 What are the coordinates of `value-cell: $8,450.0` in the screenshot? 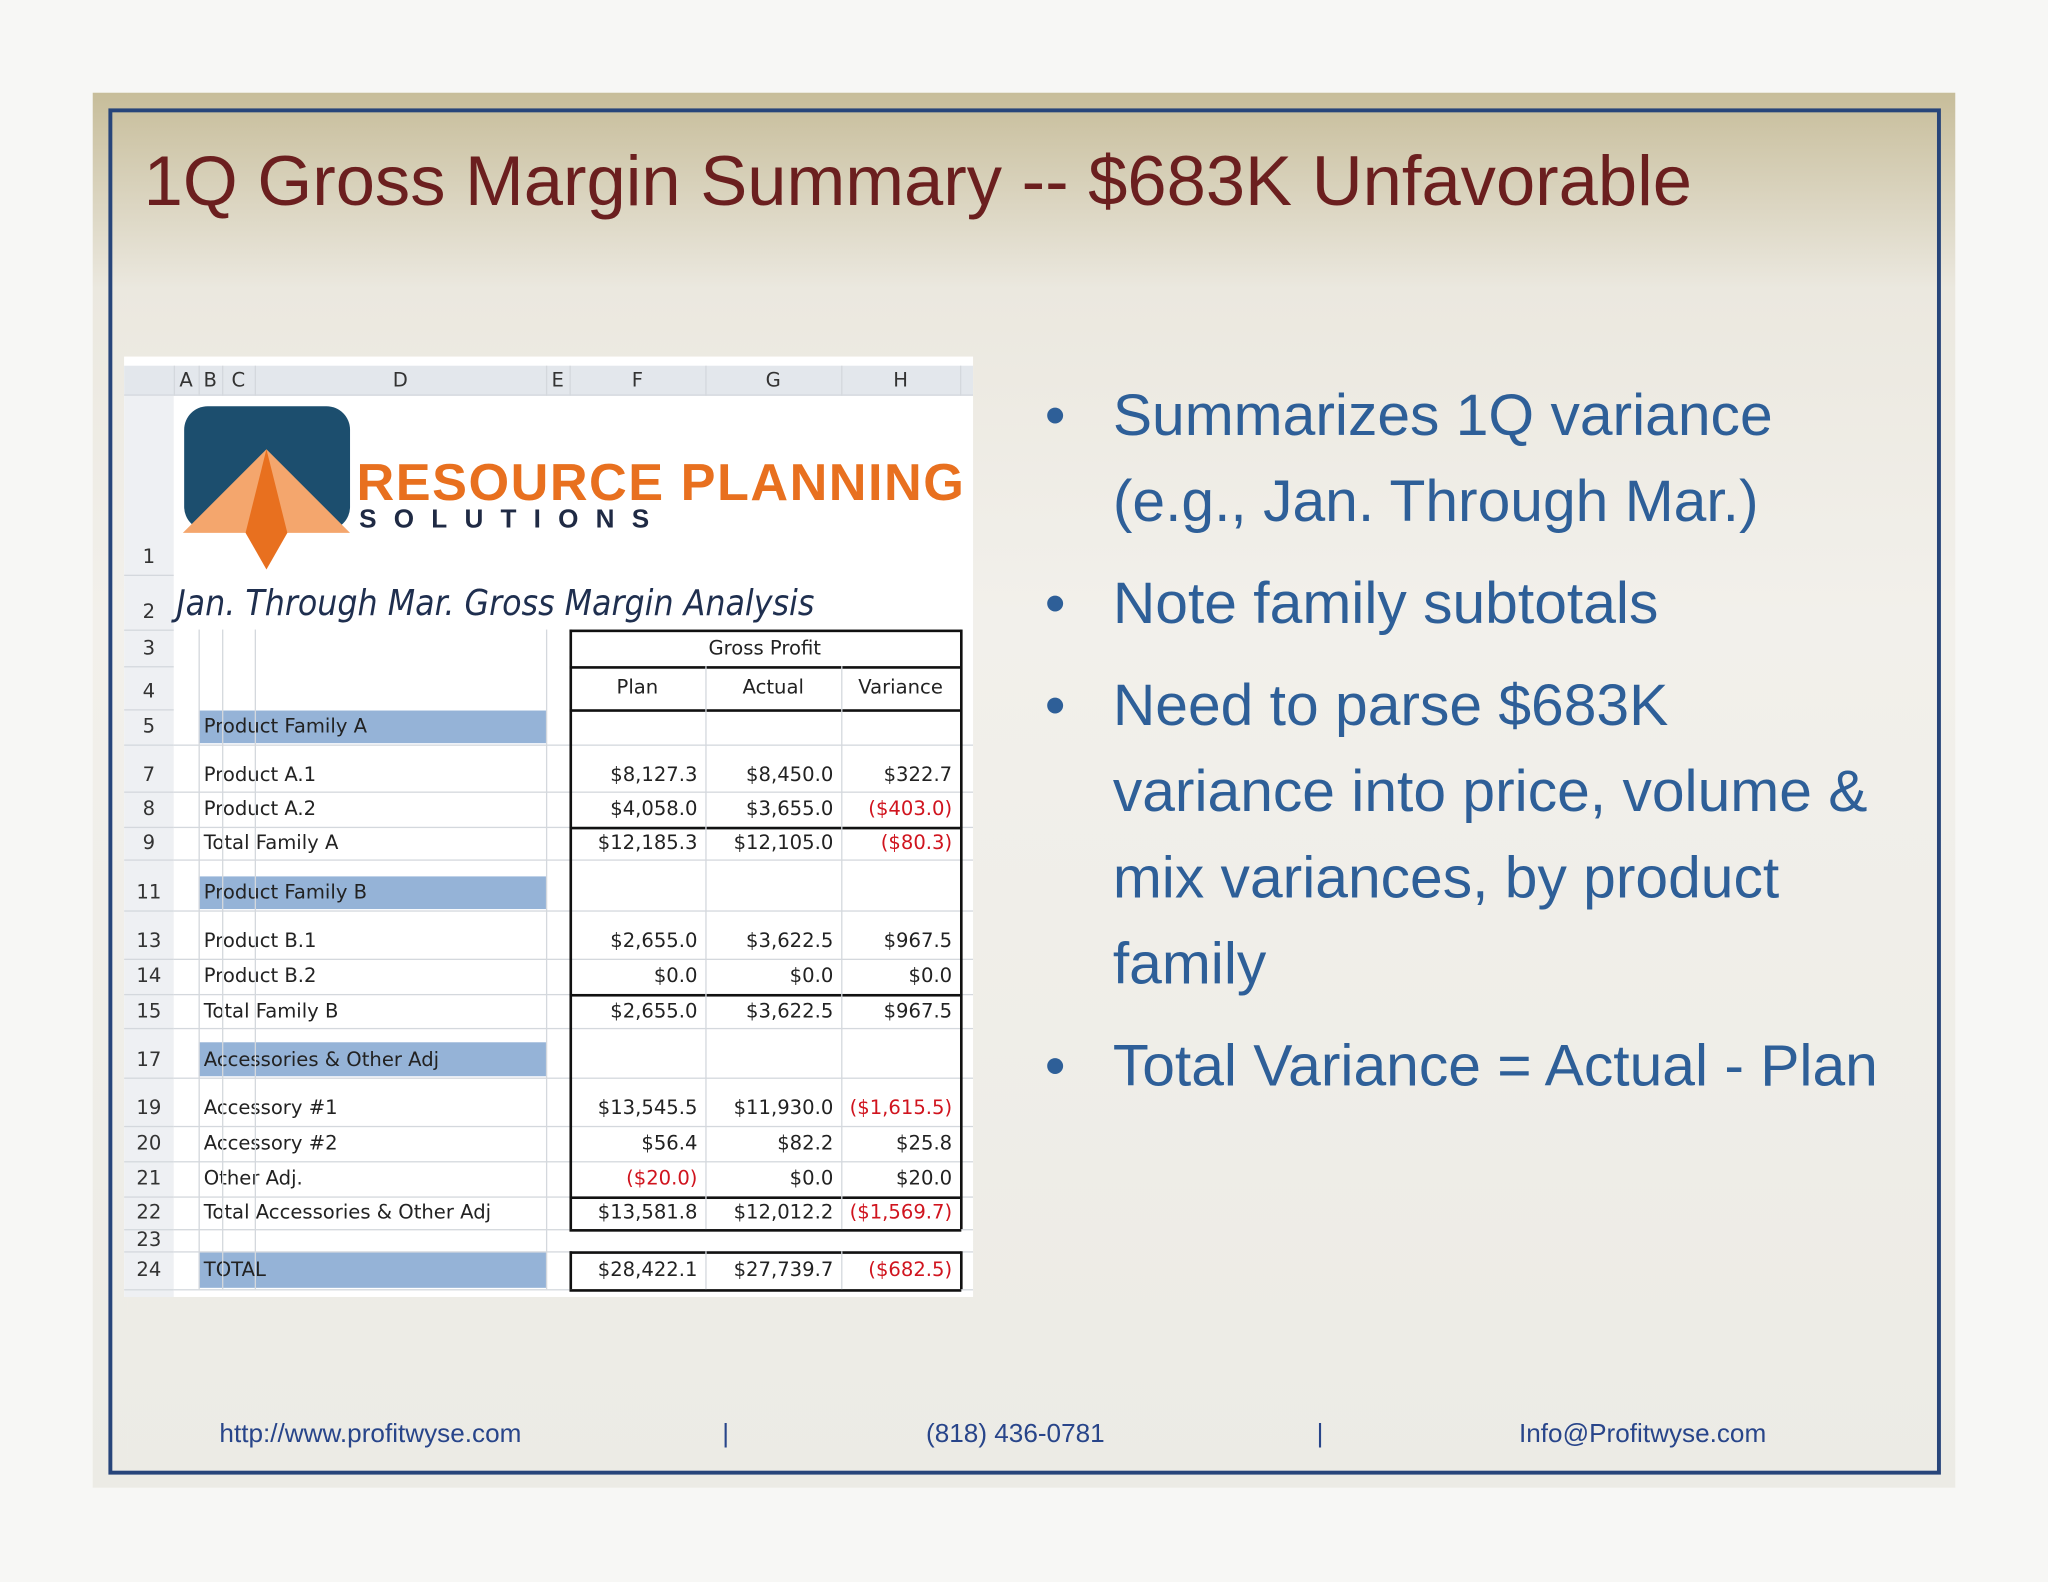 It's located at (790, 774).